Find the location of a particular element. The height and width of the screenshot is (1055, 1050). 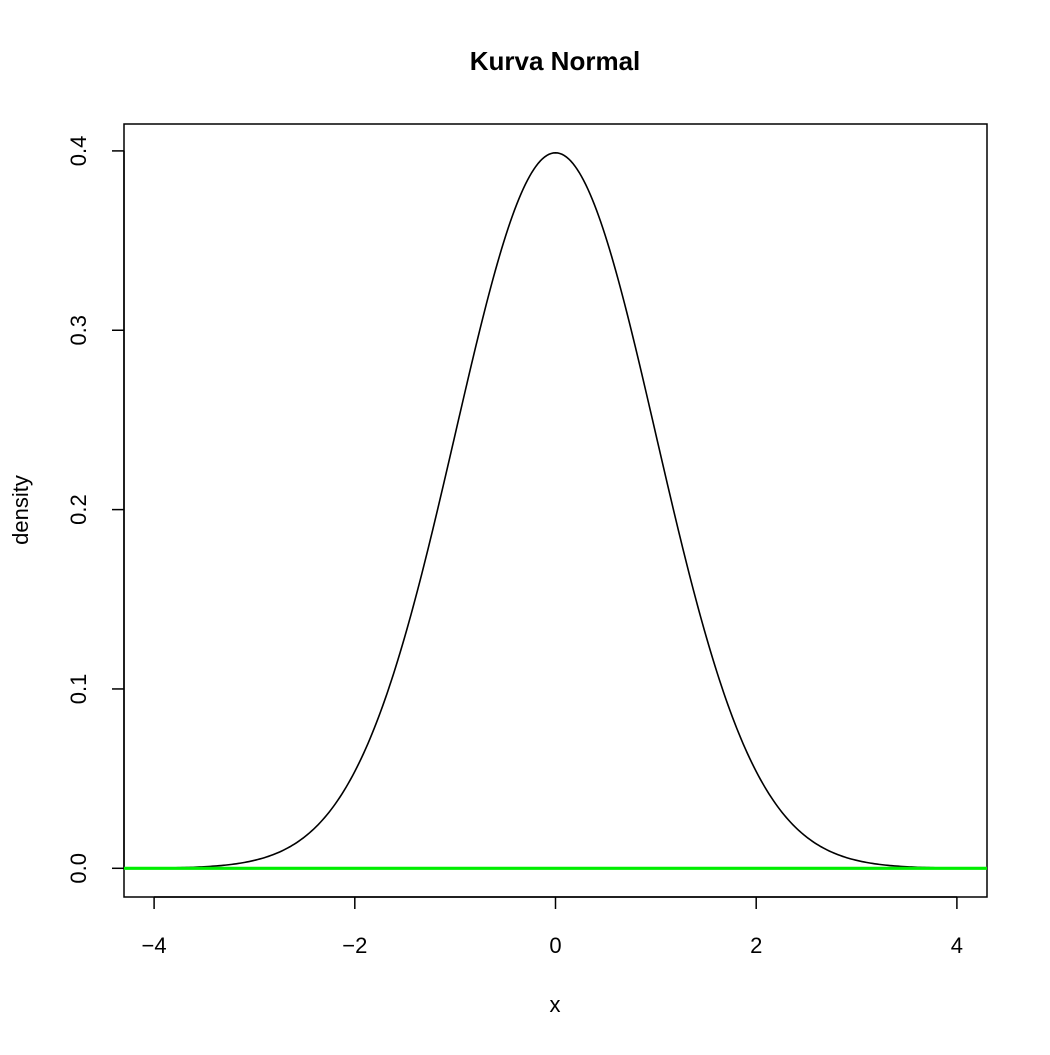

x-axis-label: x is located at coordinates (555, 1004).